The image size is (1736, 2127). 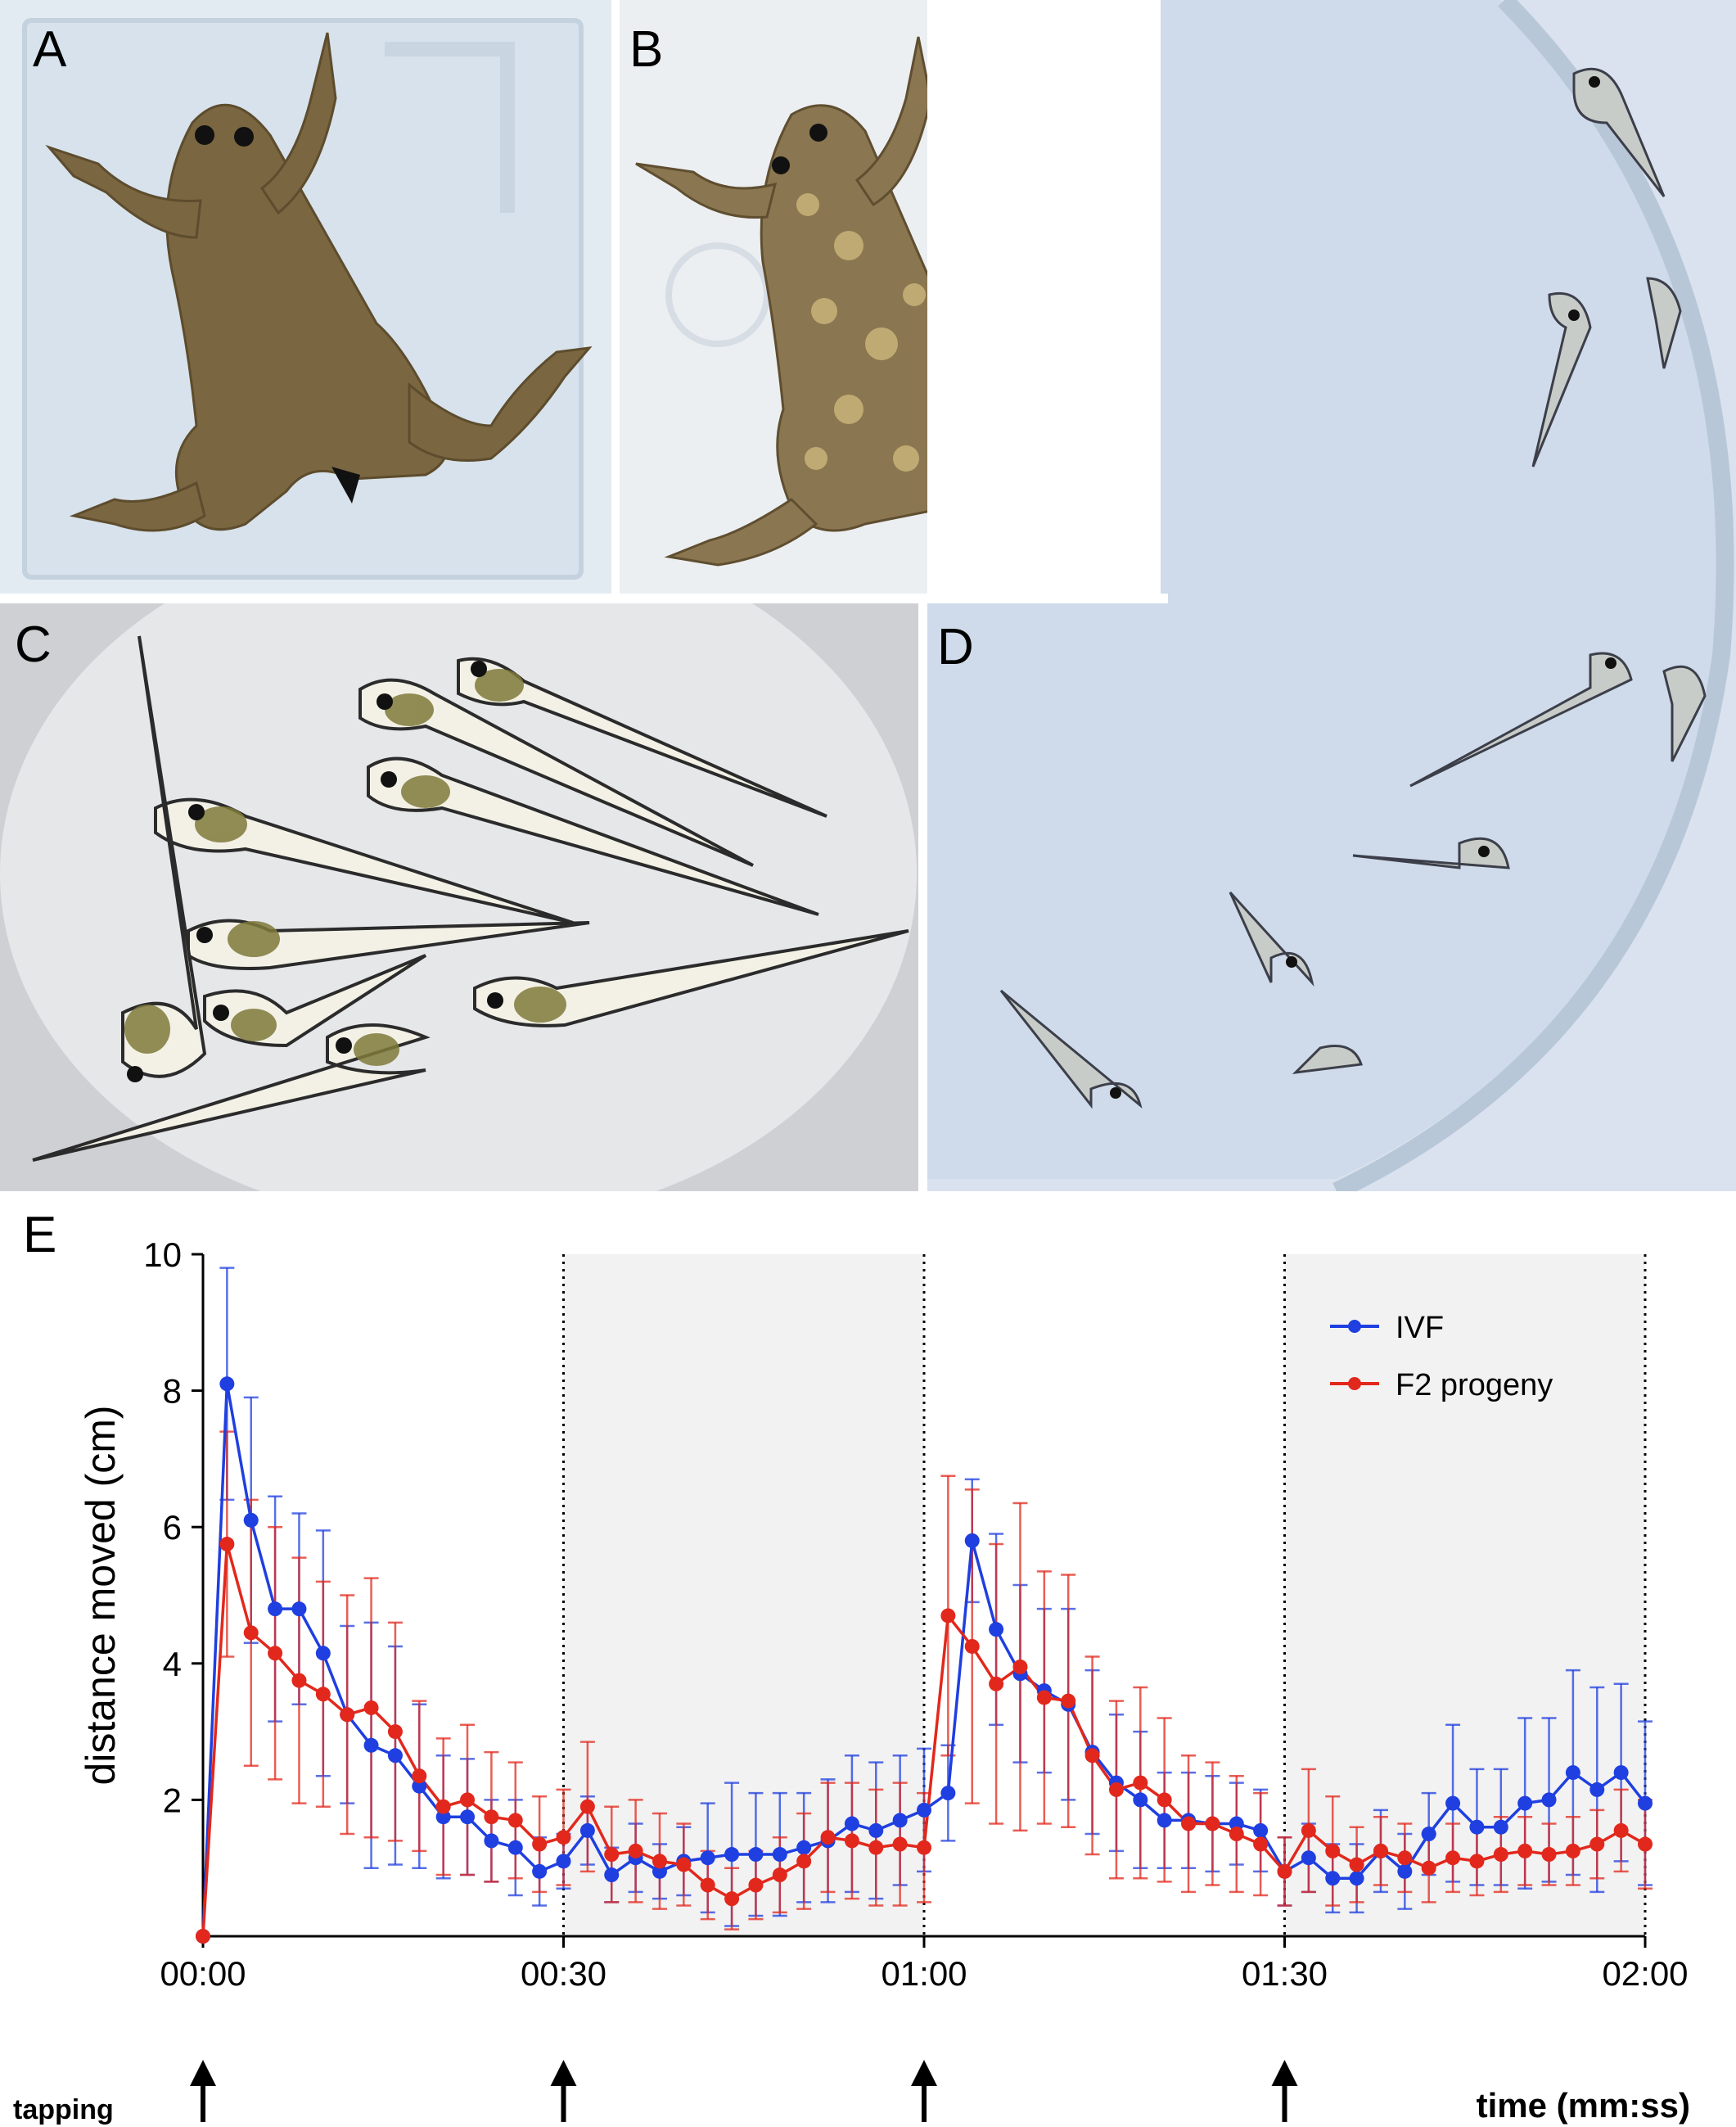 What do you see at coordinates (162, 1254) in the screenshot?
I see `y-tick-label: 10` at bounding box center [162, 1254].